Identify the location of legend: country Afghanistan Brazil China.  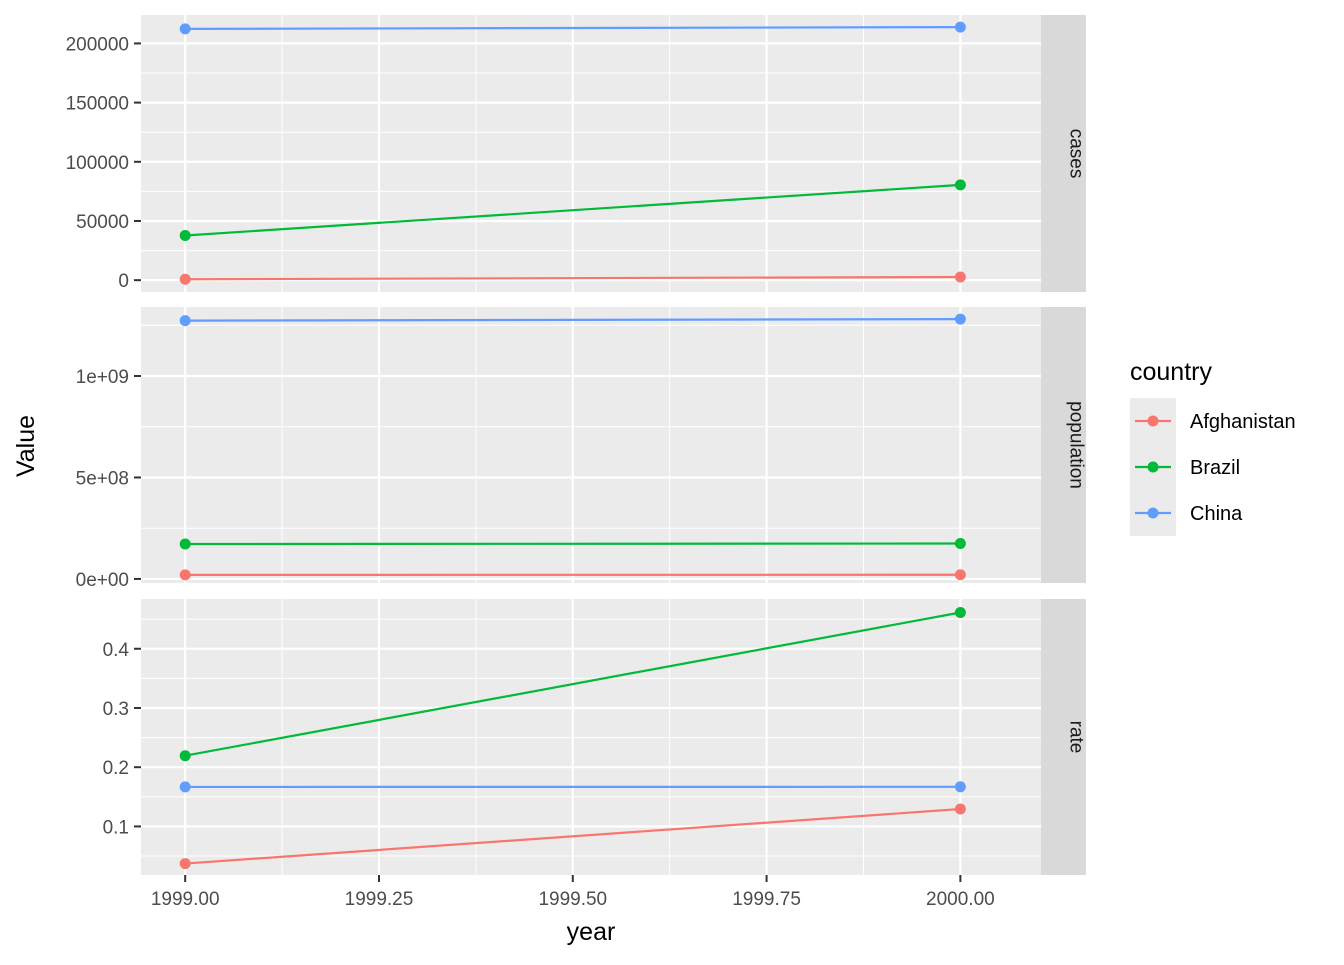
(1213, 447).